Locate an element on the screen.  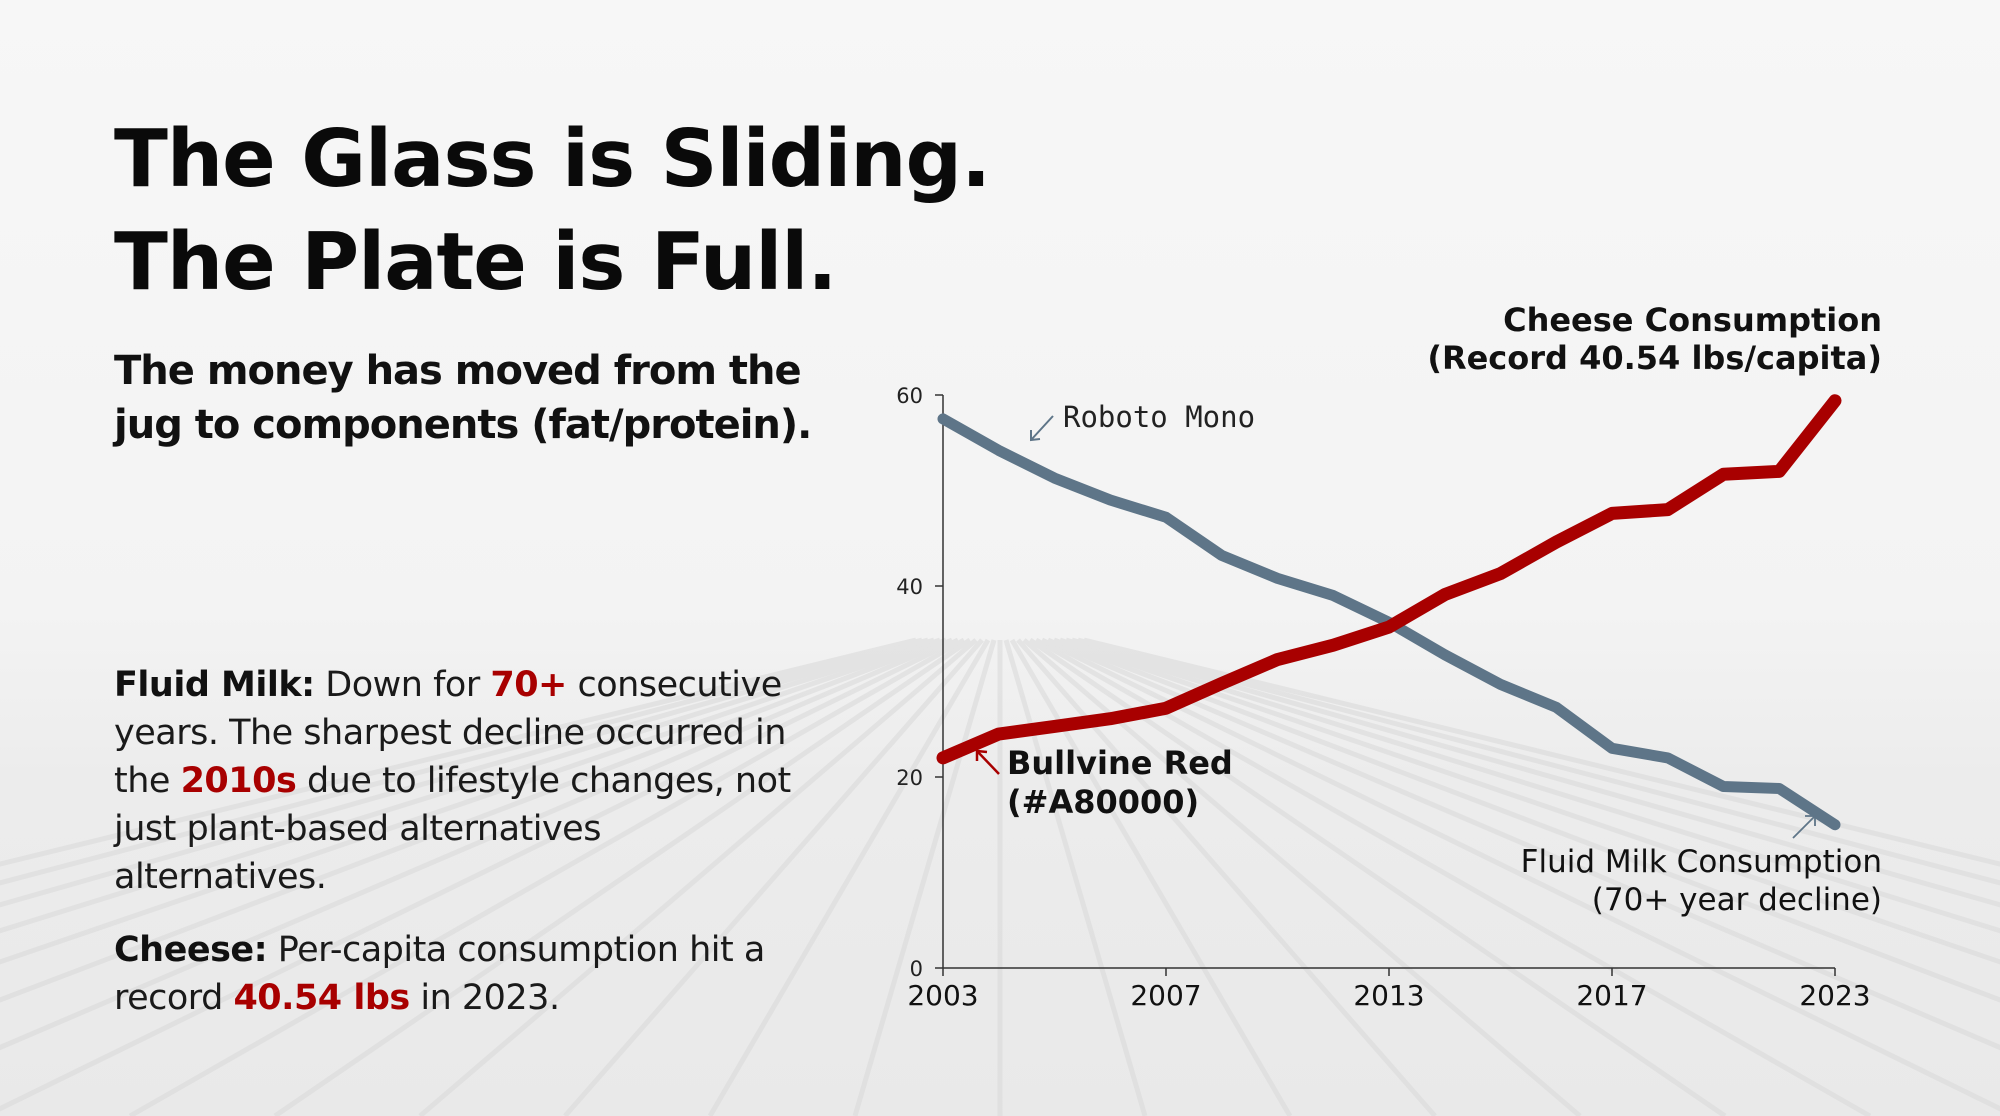
x-tick-label: 2003 is located at coordinates (942, 995).